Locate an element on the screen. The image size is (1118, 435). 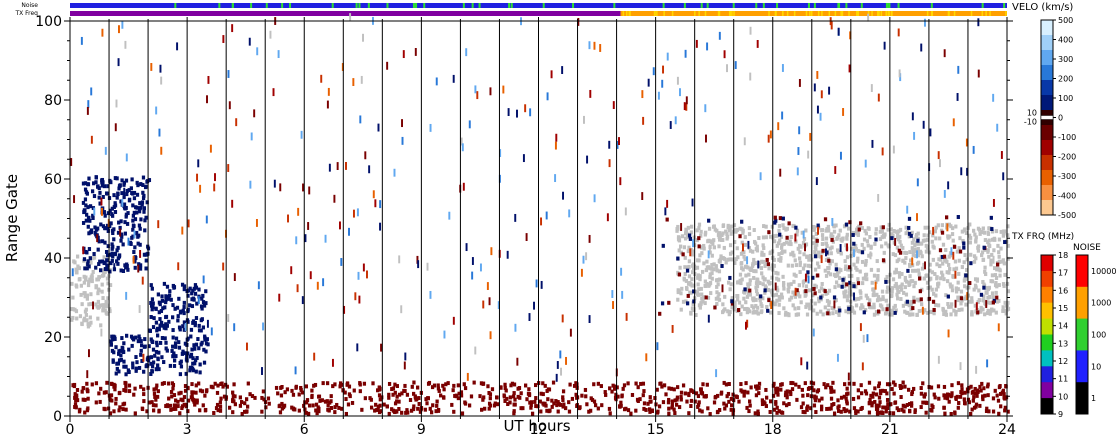
velocity-swatch is located at coordinates (1047, 103).